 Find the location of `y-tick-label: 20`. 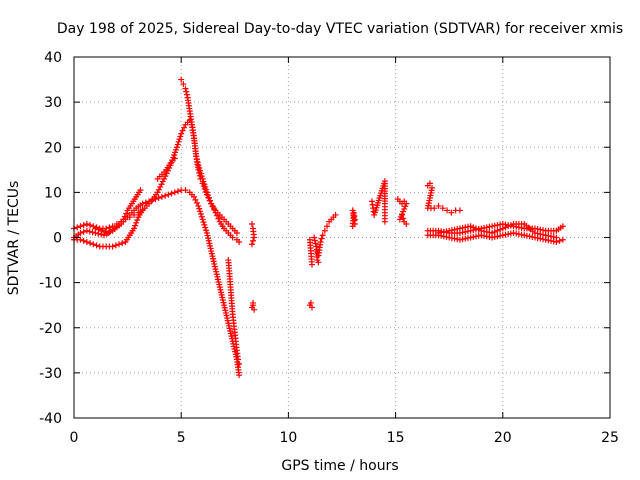

y-tick-label: 20 is located at coordinates (53, 148).